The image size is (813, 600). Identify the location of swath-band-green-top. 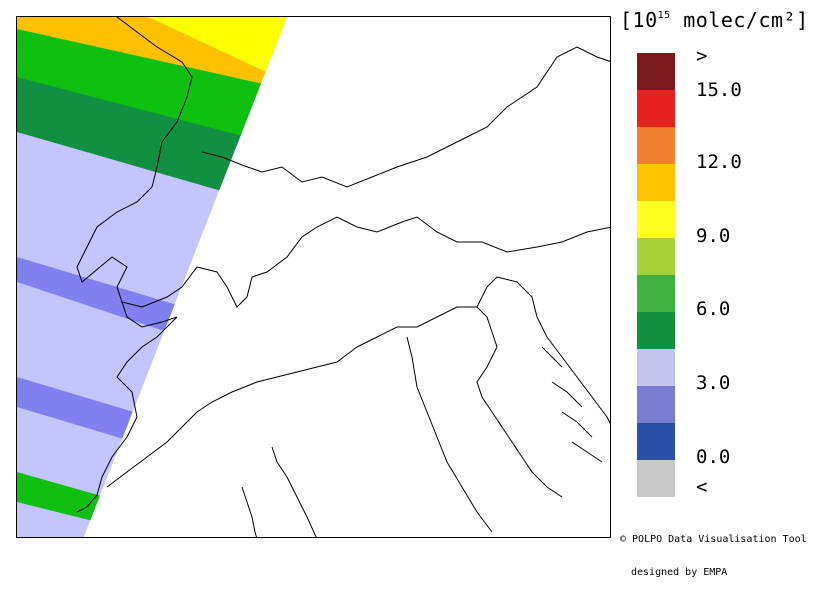
(147, 88).